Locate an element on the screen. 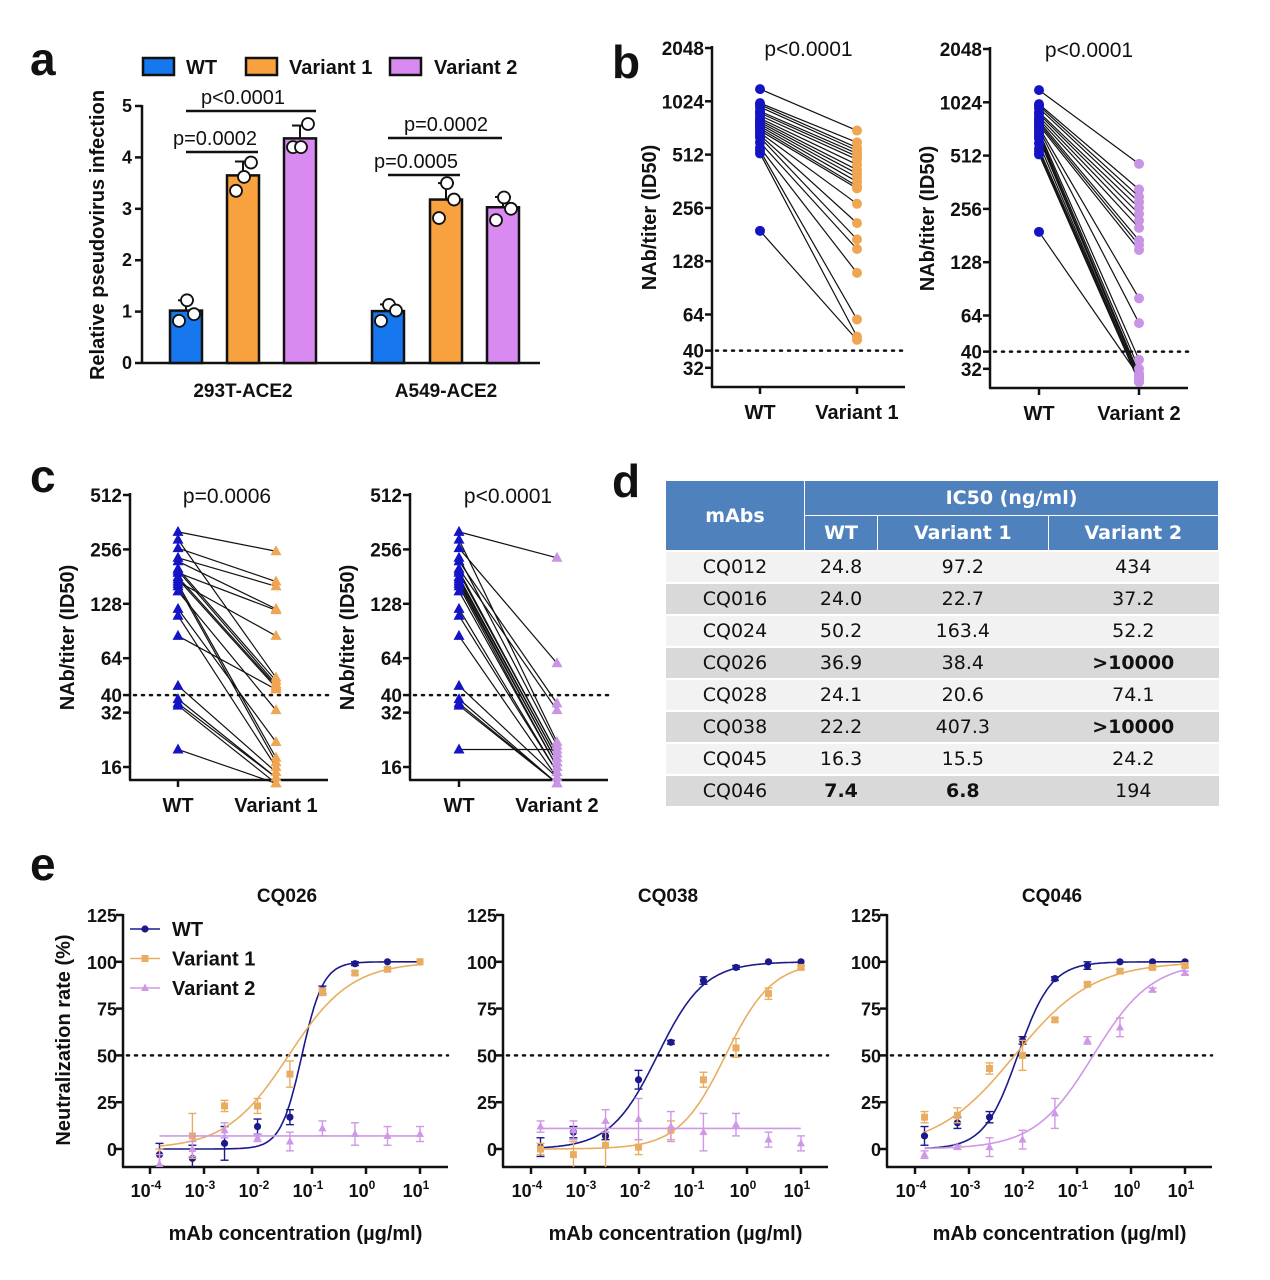 This screenshot has width=1270, height=1280. table-cell-ic50: 22.2 is located at coordinates (841, 726).